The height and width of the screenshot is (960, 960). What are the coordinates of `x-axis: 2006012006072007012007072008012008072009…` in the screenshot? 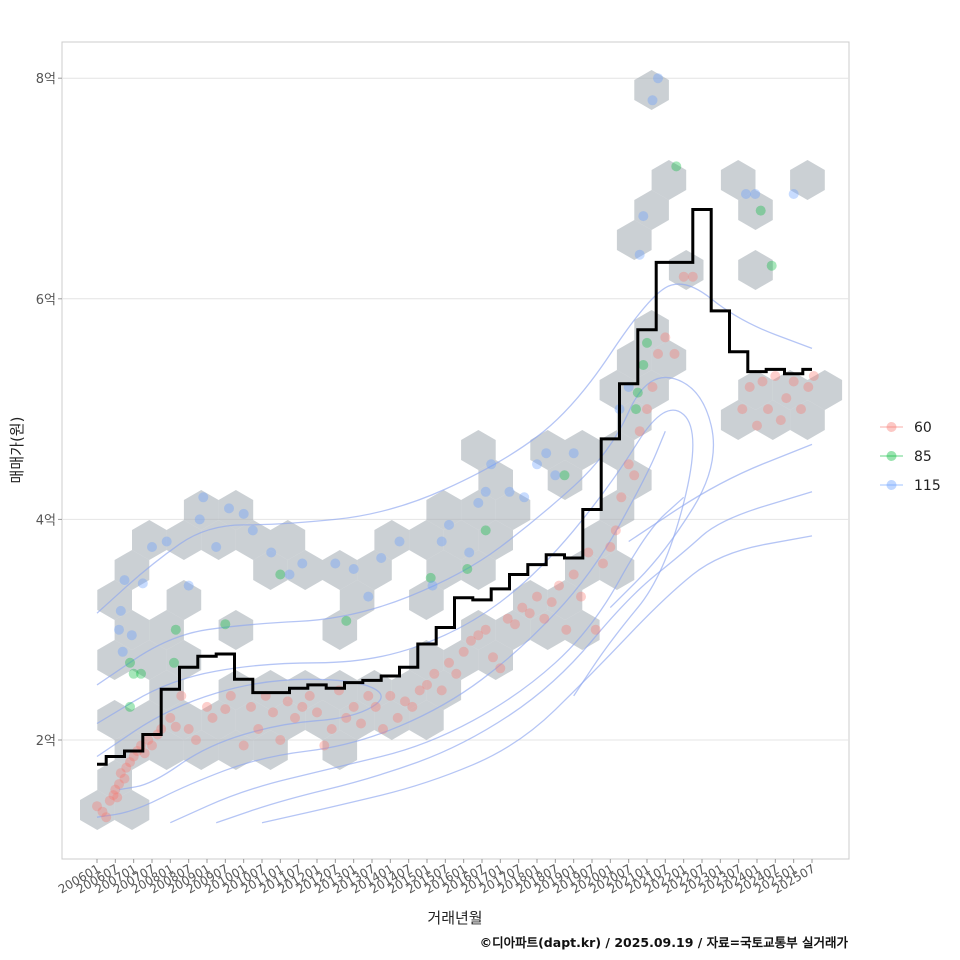 It's located at (437, 878).